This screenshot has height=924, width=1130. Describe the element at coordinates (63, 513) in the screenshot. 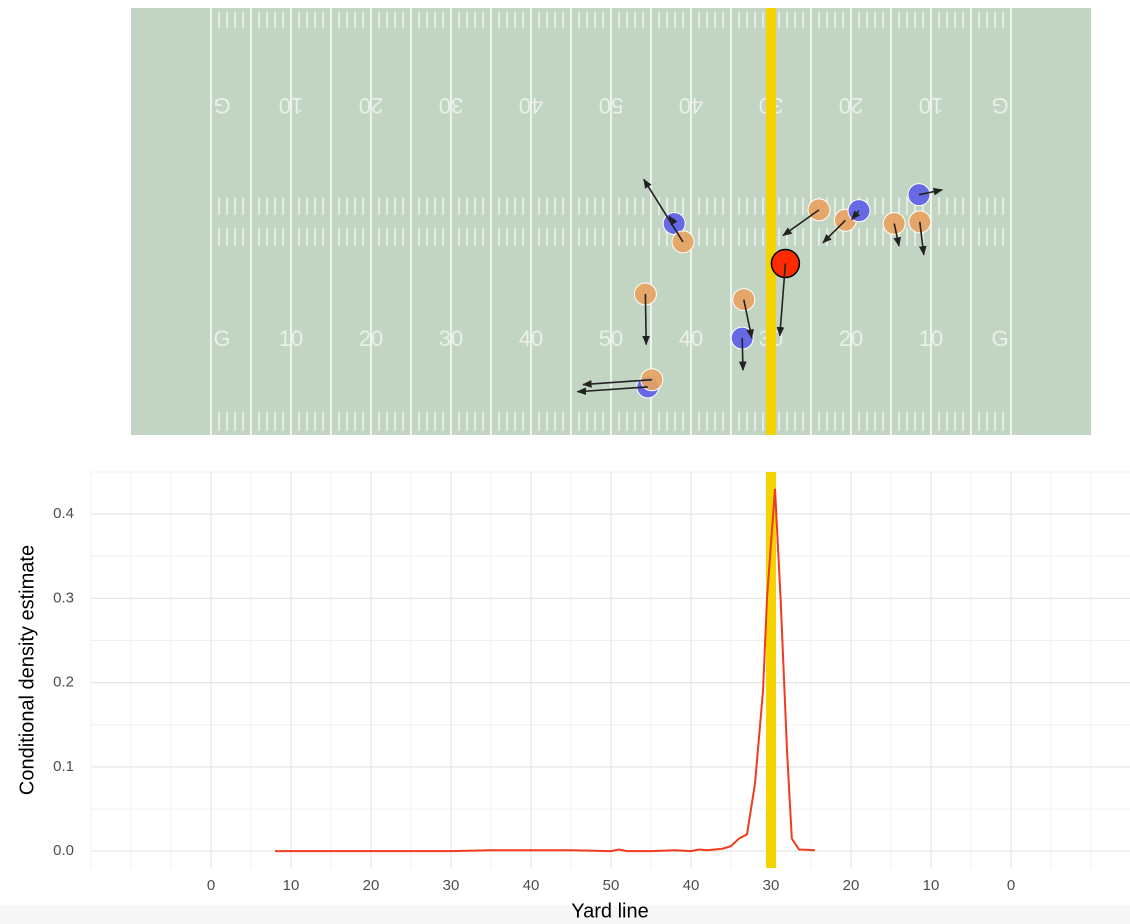

I see `y-tick-label: 0.4` at that location.